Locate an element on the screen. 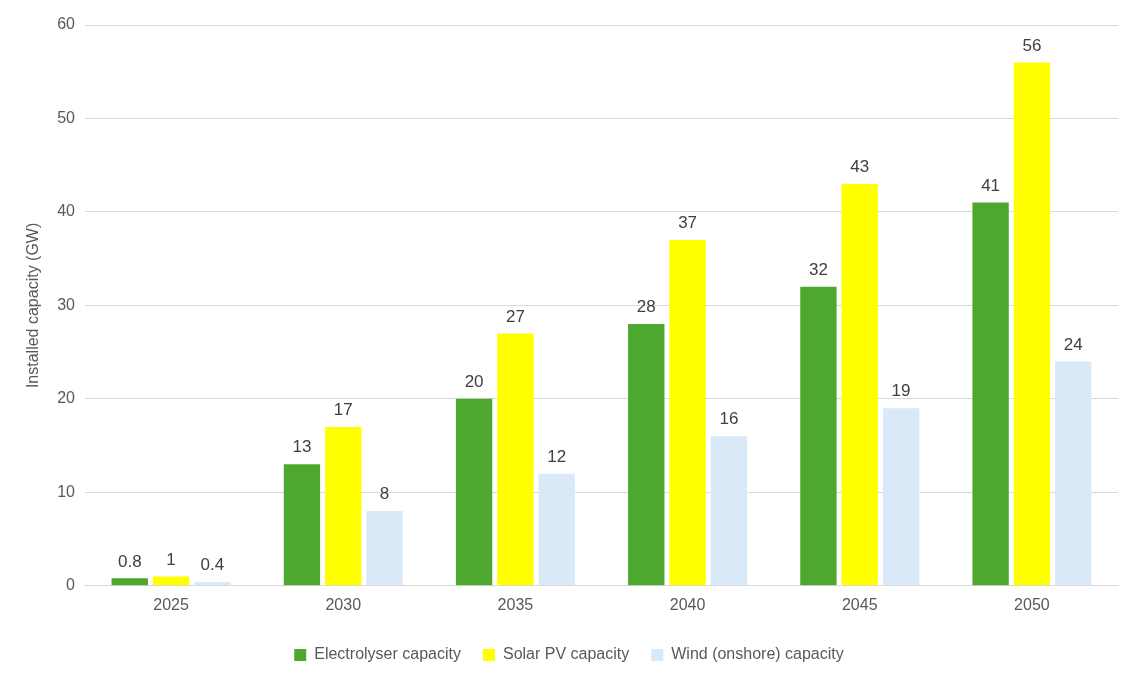 This screenshot has width=1138, height=683. y-tick-label: 60 is located at coordinates (66, 24).